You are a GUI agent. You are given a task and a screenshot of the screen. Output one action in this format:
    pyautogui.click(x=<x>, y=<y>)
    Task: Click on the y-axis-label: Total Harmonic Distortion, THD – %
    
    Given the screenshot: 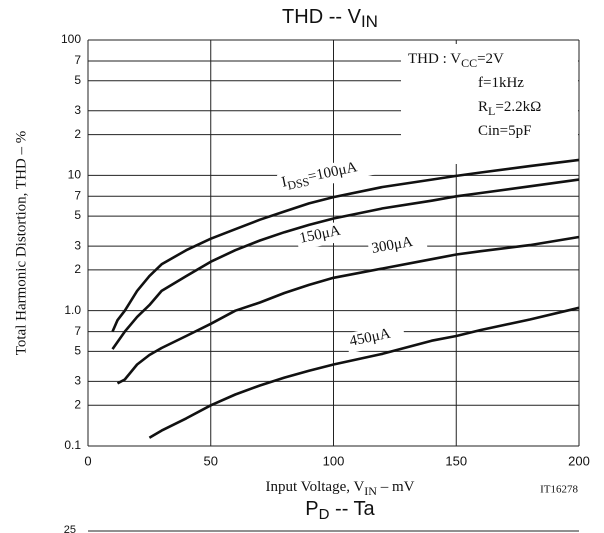 What is the action you would take?
    pyautogui.click(x=21, y=243)
    